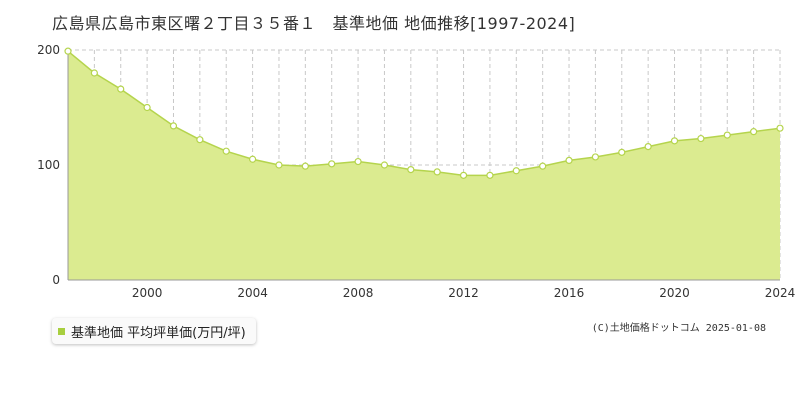 This screenshot has height=400, width=800. Describe the element at coordinates (314, 23) in the screenshot. I see `chart-title: 広島県広島市東区曙２丁目３５番１ 基準地価 地価推移[1997-2024]` at that location.